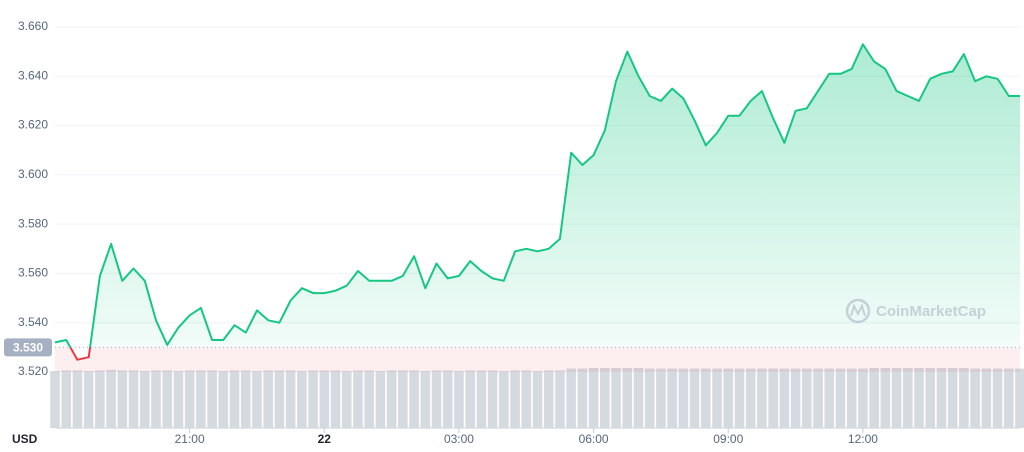 Image resolution: width=1024 pixels, height=452 pixels. I want to click on watermark-text: CoinMarketCap, so click(931, 311).